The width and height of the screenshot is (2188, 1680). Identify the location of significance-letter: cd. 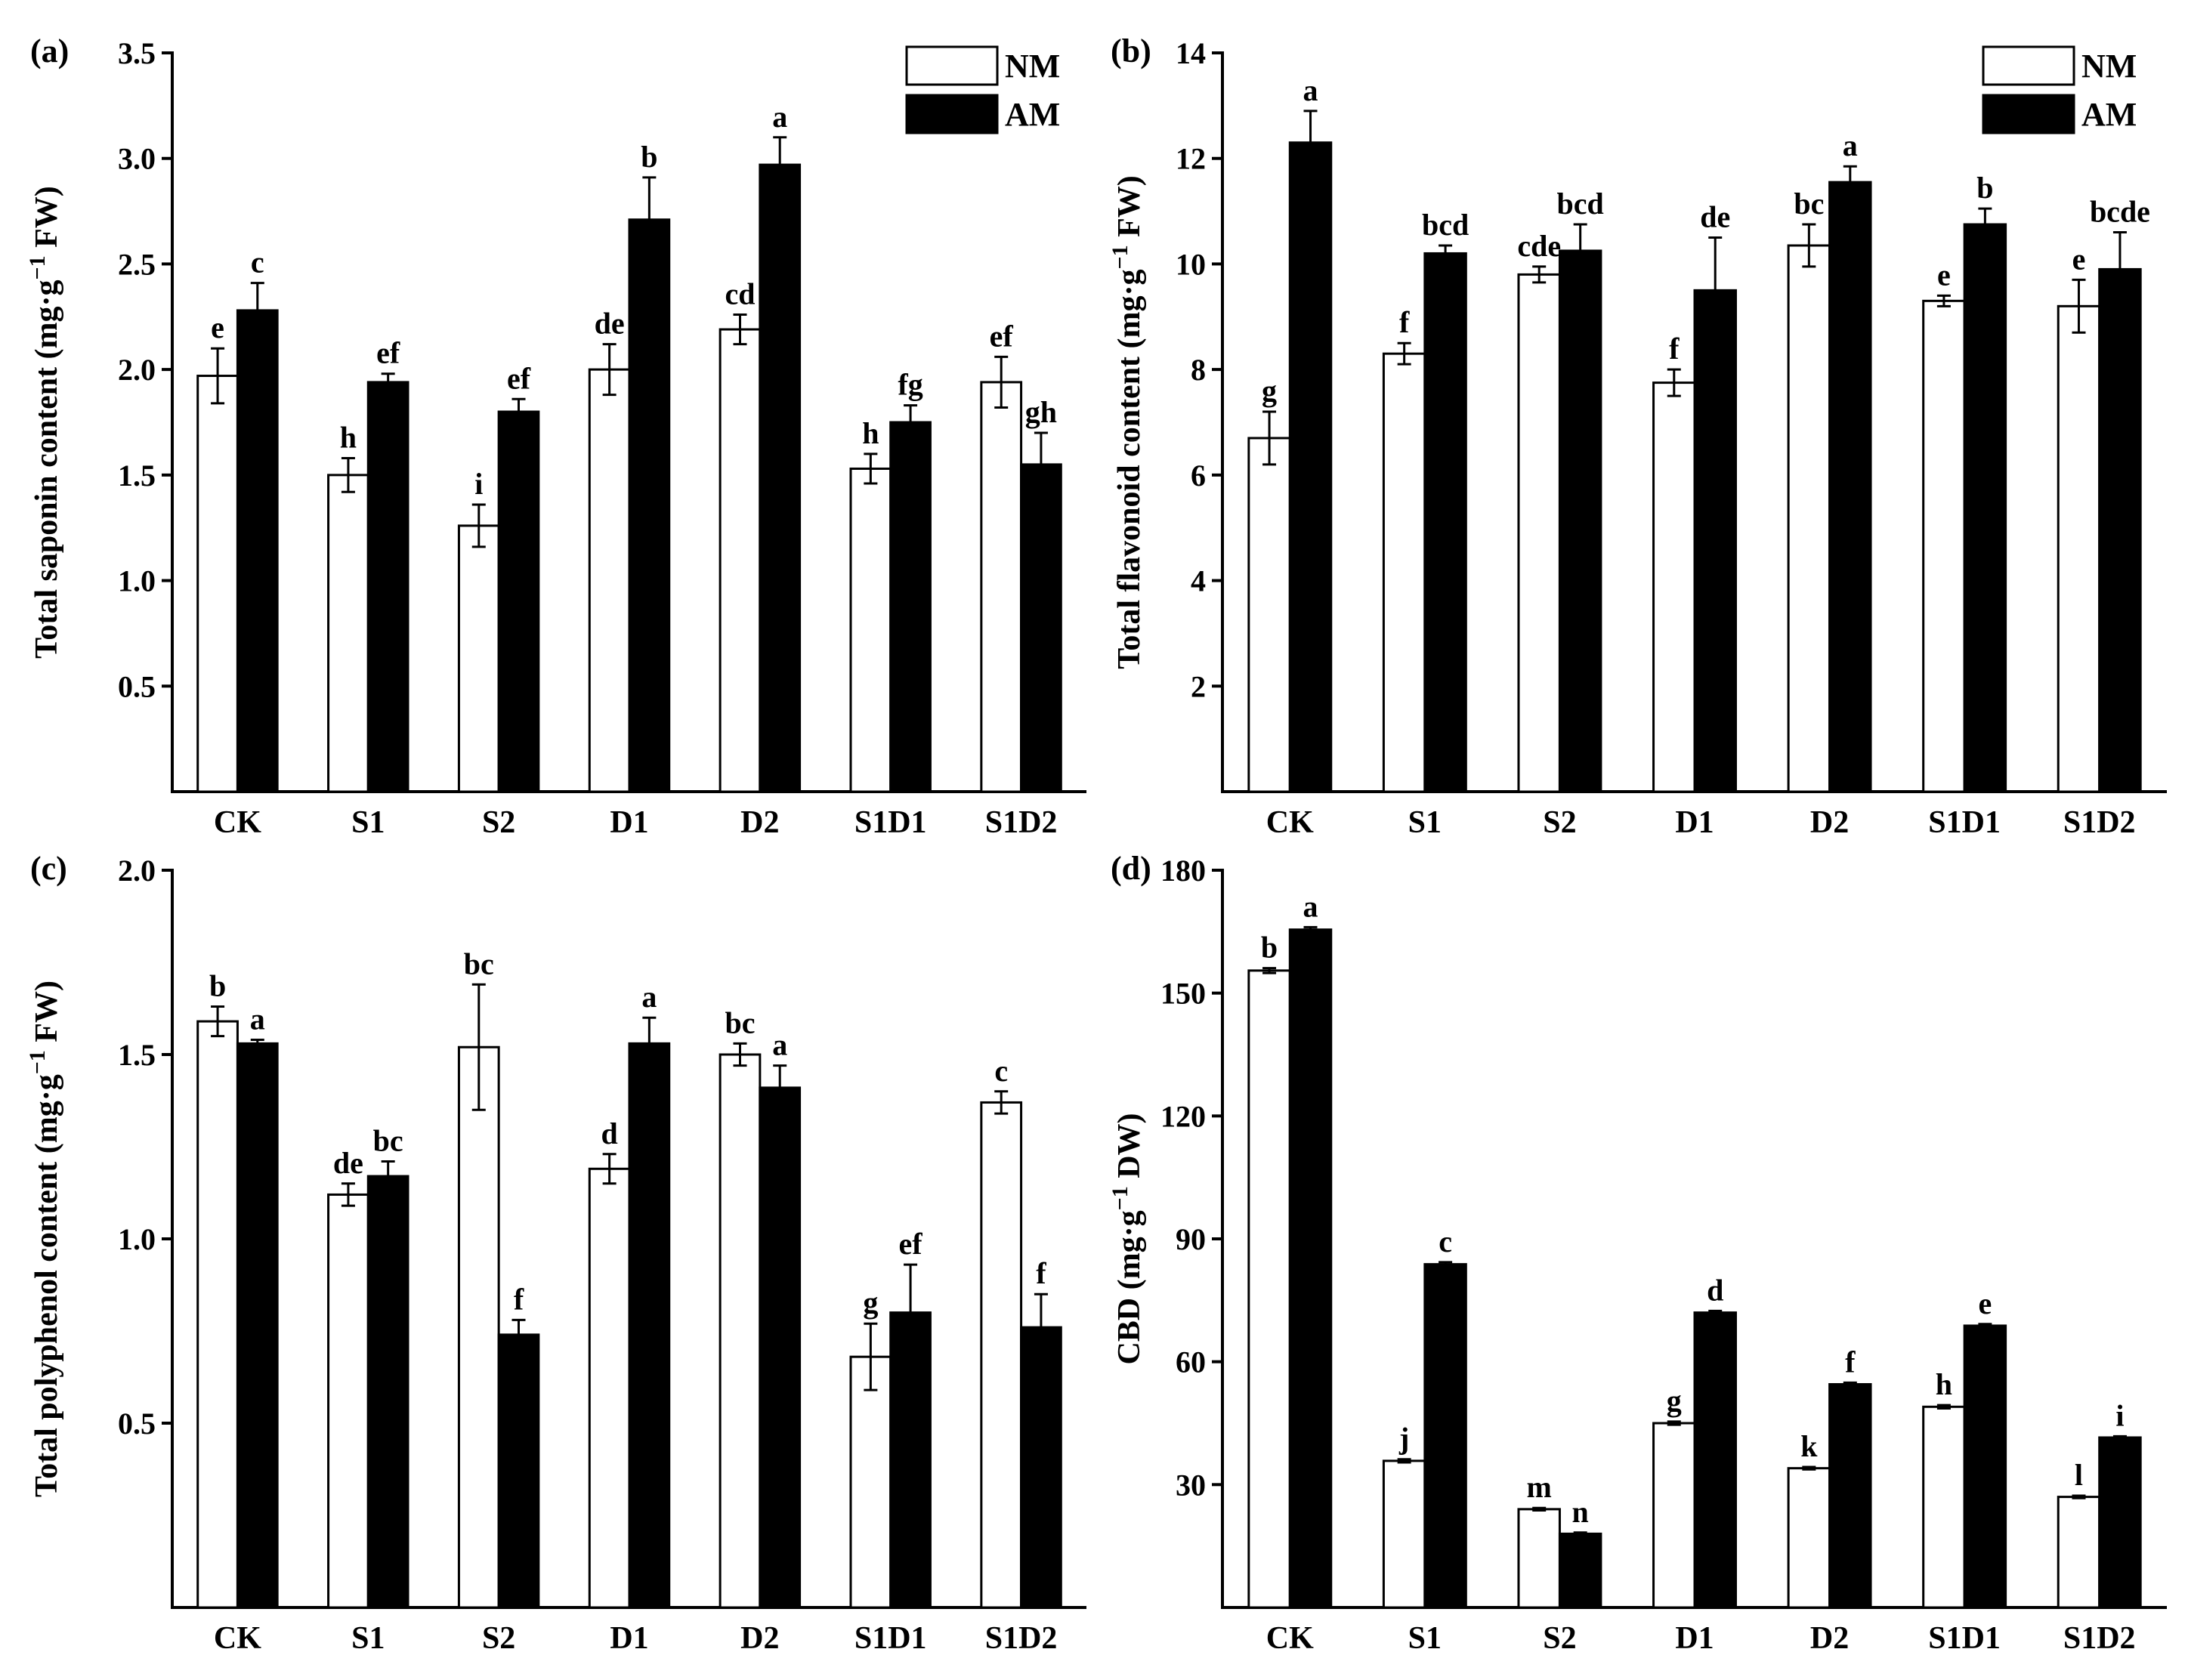
(740, 293).